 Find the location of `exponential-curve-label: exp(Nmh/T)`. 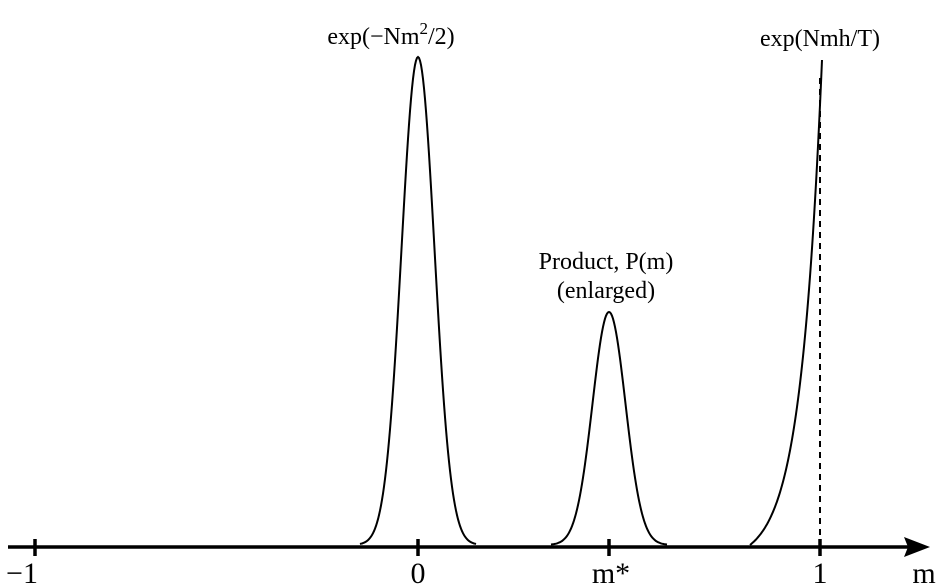

exponential-curve-label: exp(Nmh/T) is located at coordinates (820, 39).